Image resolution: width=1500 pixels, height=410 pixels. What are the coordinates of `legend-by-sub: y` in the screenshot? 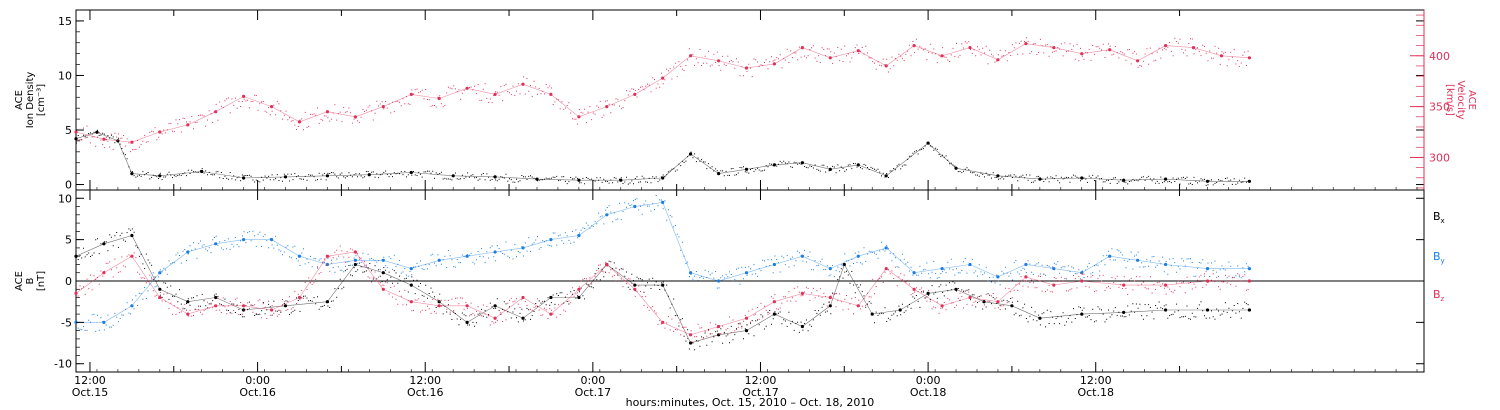 It's located at (1443, 261).